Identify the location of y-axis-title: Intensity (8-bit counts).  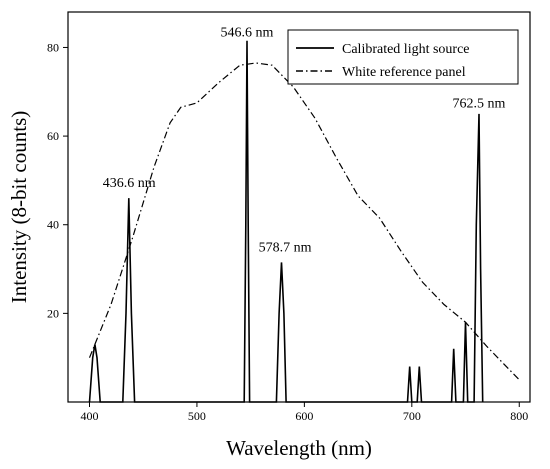
(19, 207).